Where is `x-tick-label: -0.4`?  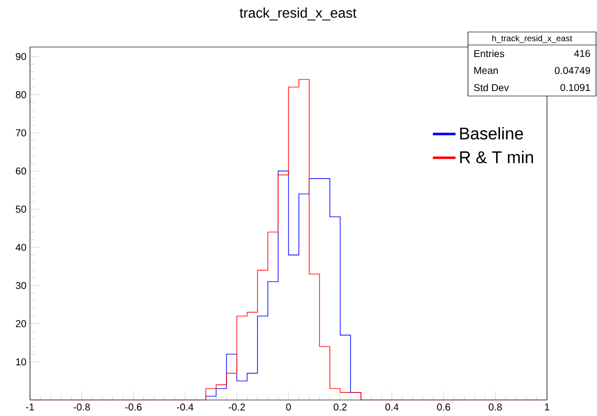 x-tick-label: -0.4 is located at coordinates (185, 407).